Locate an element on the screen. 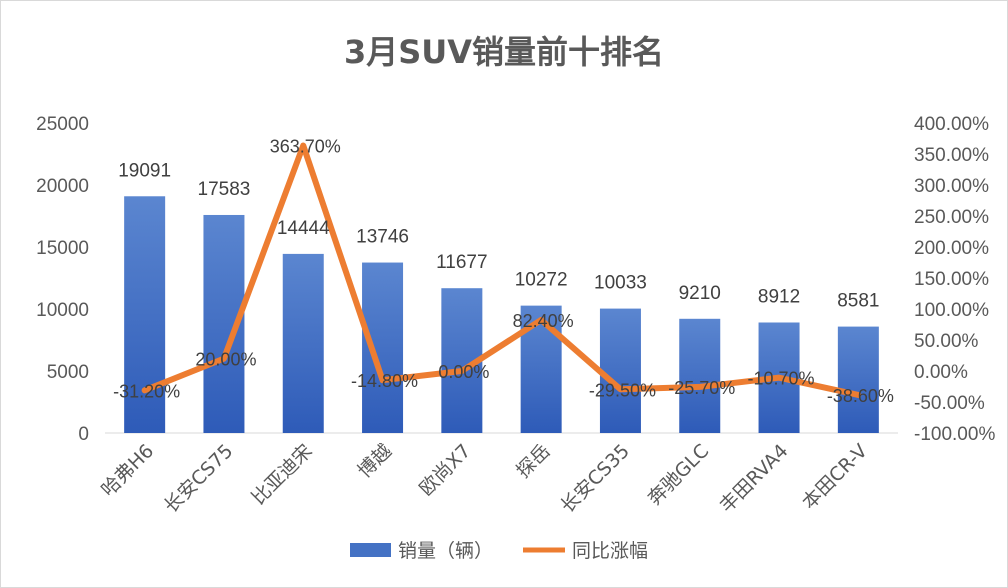 This screenshot has height=588, width=1008. y-right-tick-label: 100.00% is located at coordinates (951, 310).